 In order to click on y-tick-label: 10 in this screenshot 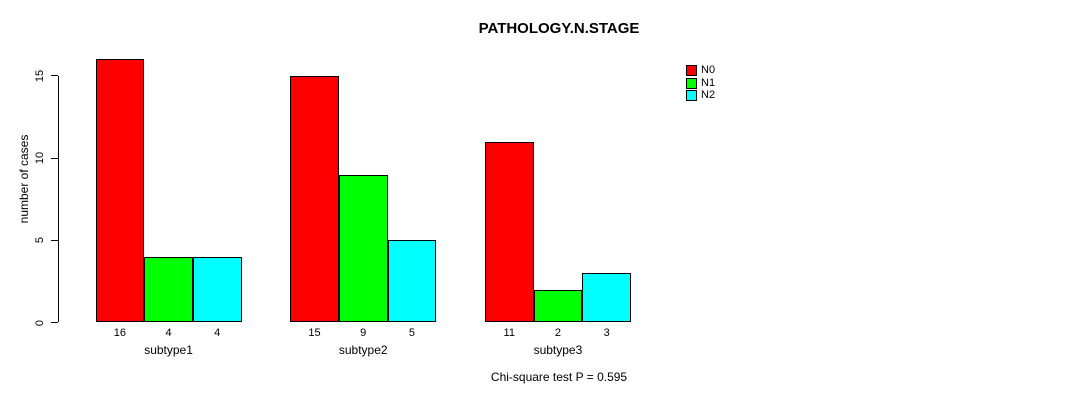, I will do `click(40, 158)`.